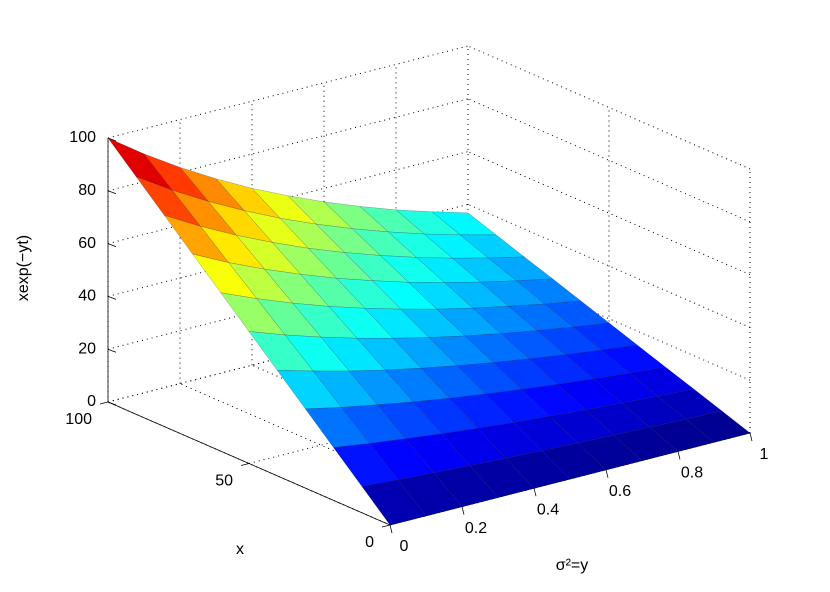 The width and height of the screenshot is (830, 592). Describe the element at coordinates (224, 481) in the screenshot. I see `x-tick-label: 50` at that location.